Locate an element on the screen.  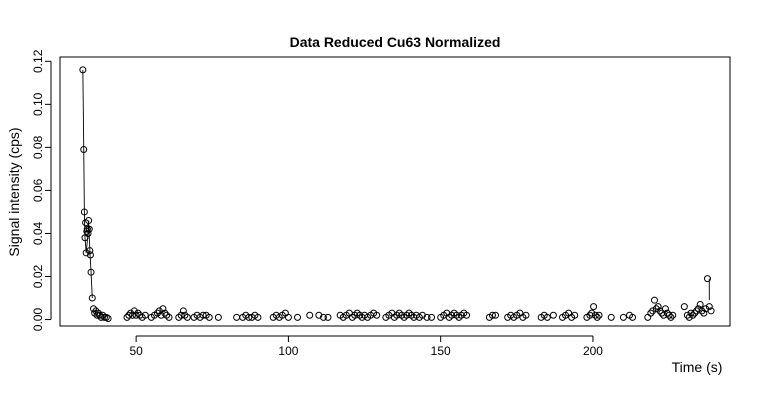
y-tick-label: 0.08 is located at coordinates (38, 147).